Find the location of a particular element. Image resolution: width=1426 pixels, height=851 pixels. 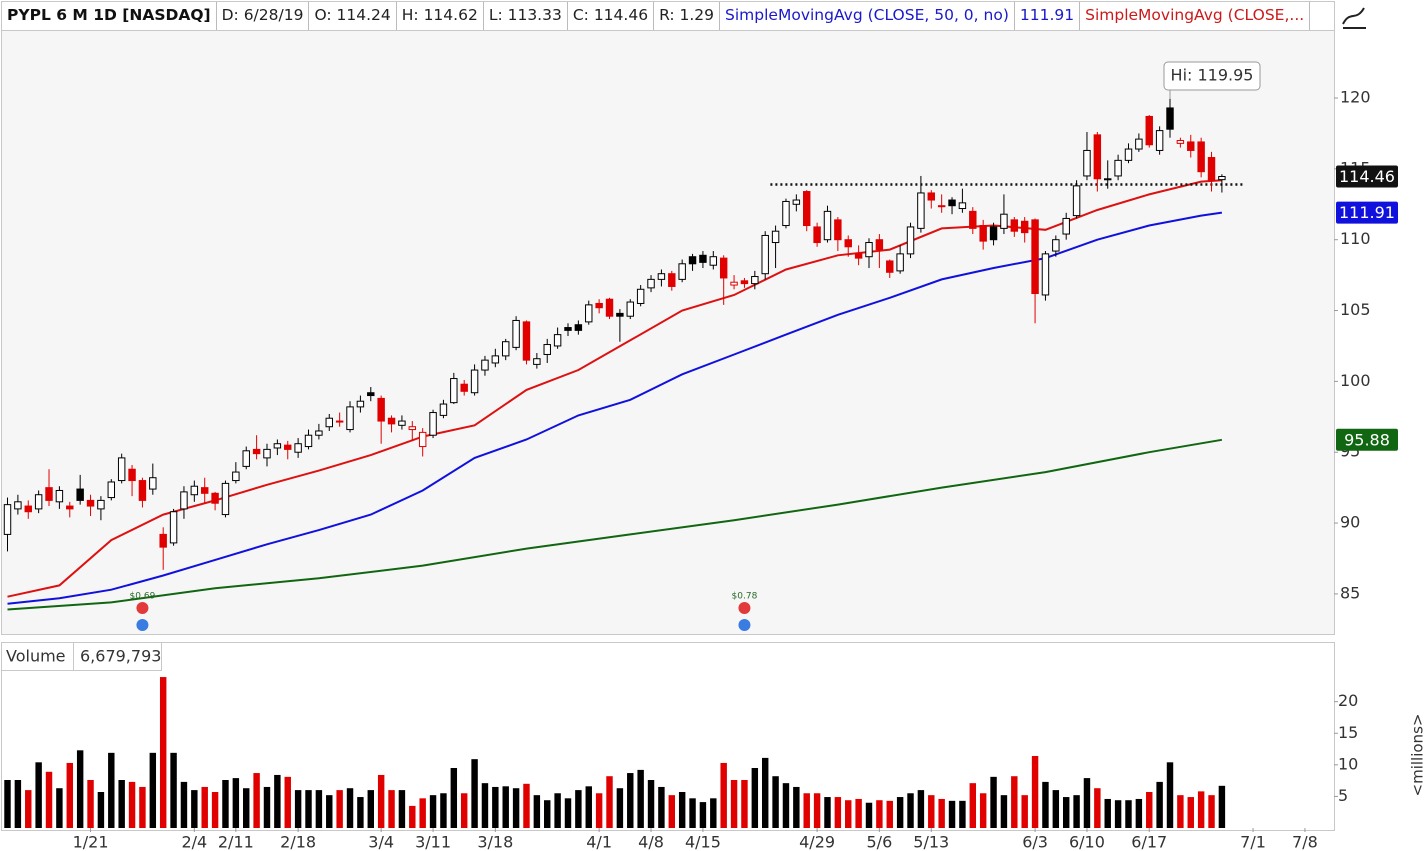

header-item: D: 6/28/19 is located at coordinates (263, 16).